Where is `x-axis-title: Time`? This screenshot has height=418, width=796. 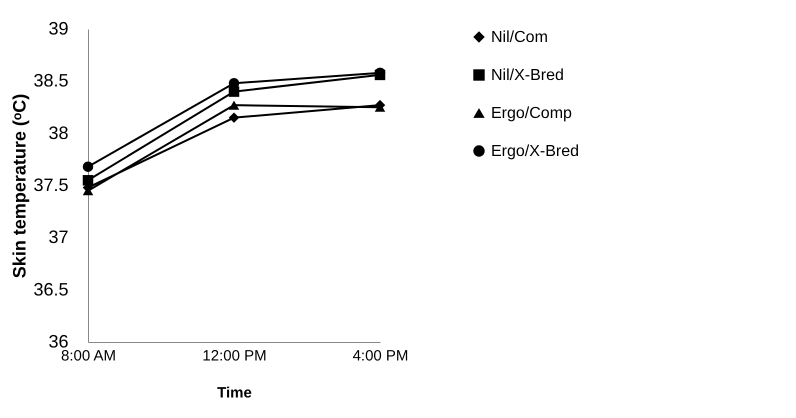 x-axis-title: Time is located at coordinates (234, 393).